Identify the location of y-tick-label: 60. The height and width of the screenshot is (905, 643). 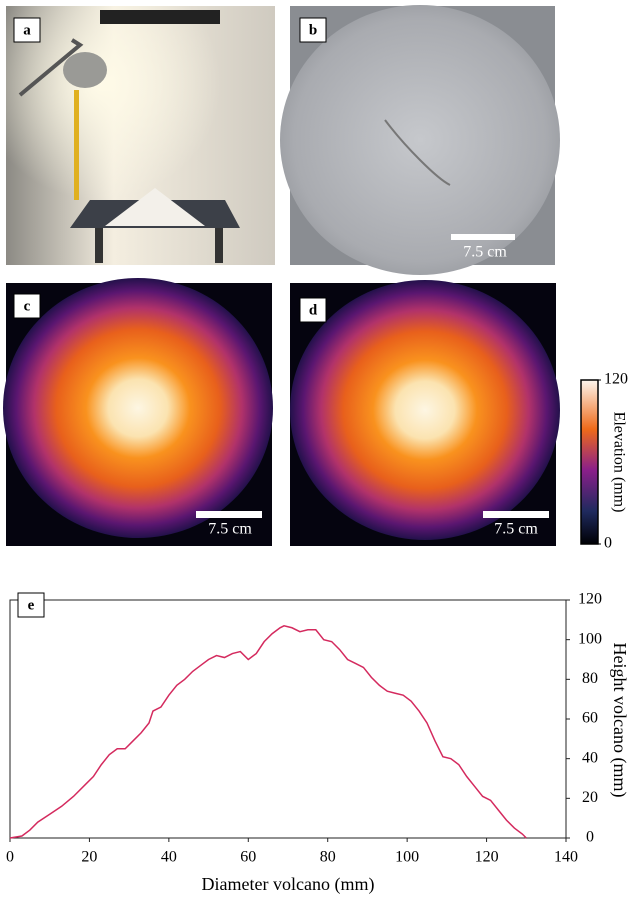
(590, 718).